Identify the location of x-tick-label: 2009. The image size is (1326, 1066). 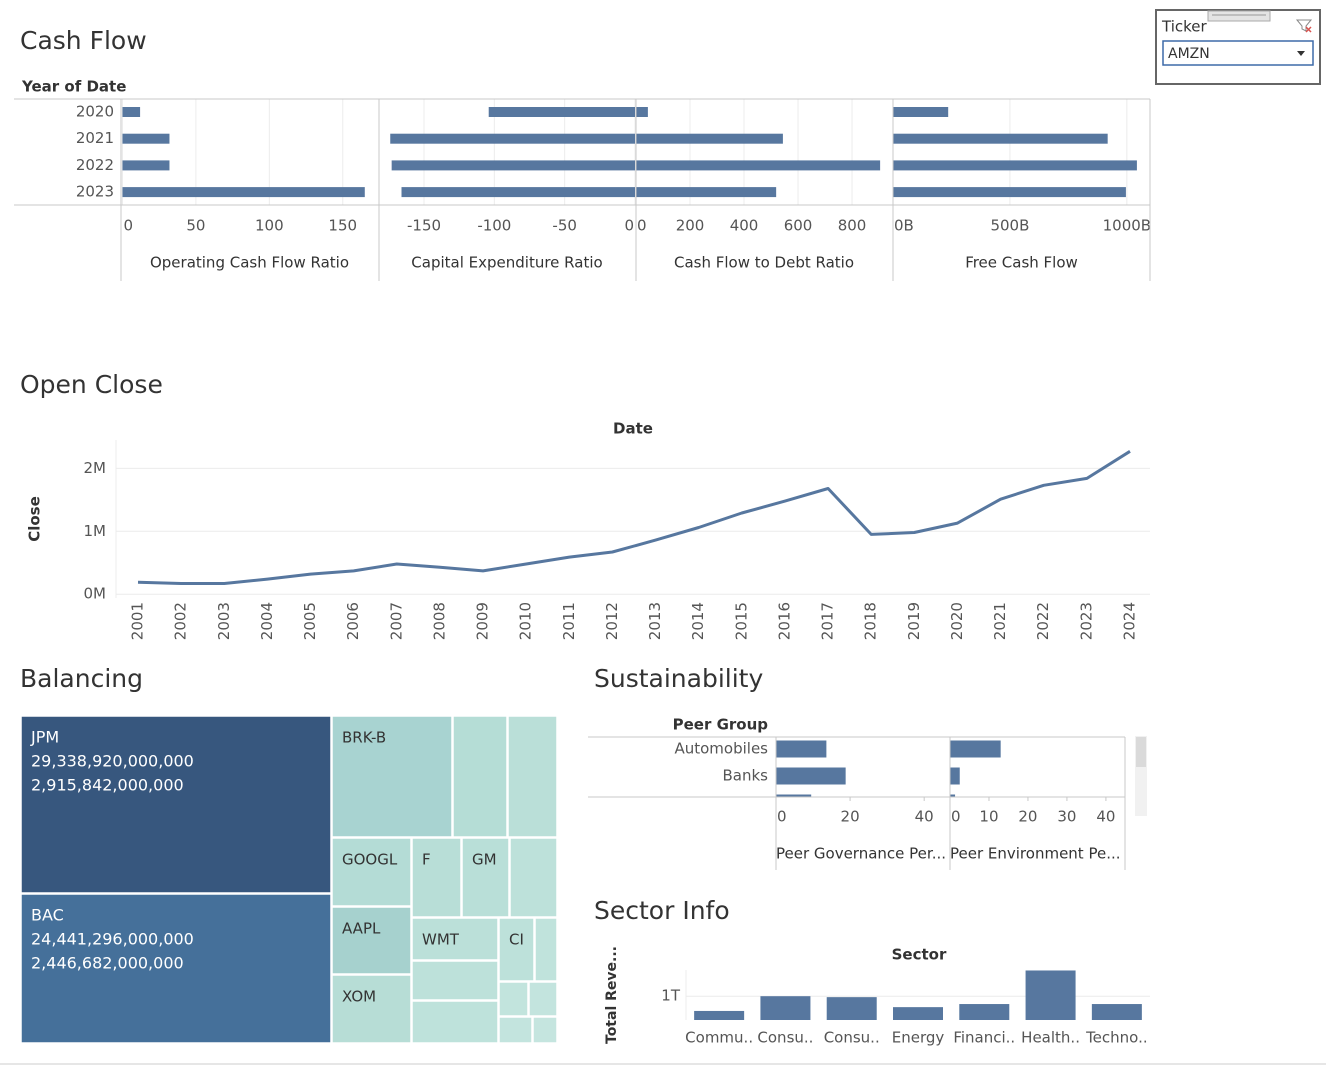
(483, 621).